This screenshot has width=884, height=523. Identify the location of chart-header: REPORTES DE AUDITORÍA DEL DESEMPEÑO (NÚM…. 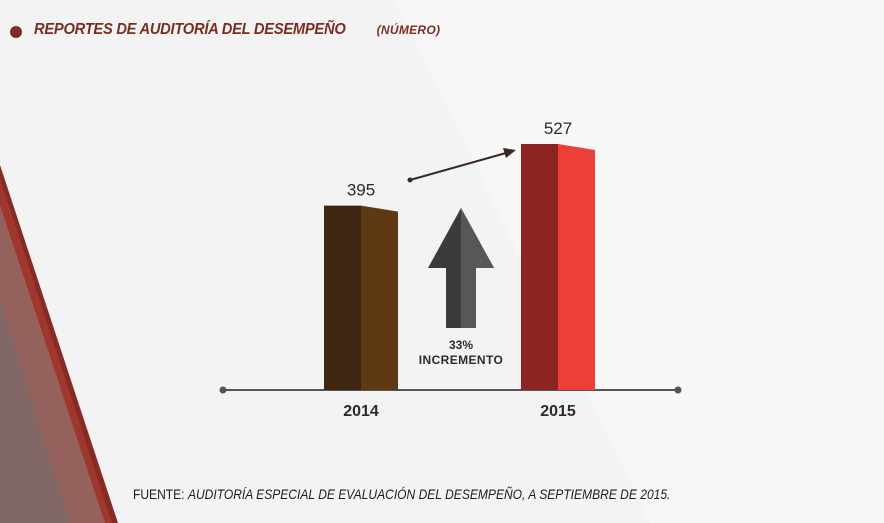
(225, 30).